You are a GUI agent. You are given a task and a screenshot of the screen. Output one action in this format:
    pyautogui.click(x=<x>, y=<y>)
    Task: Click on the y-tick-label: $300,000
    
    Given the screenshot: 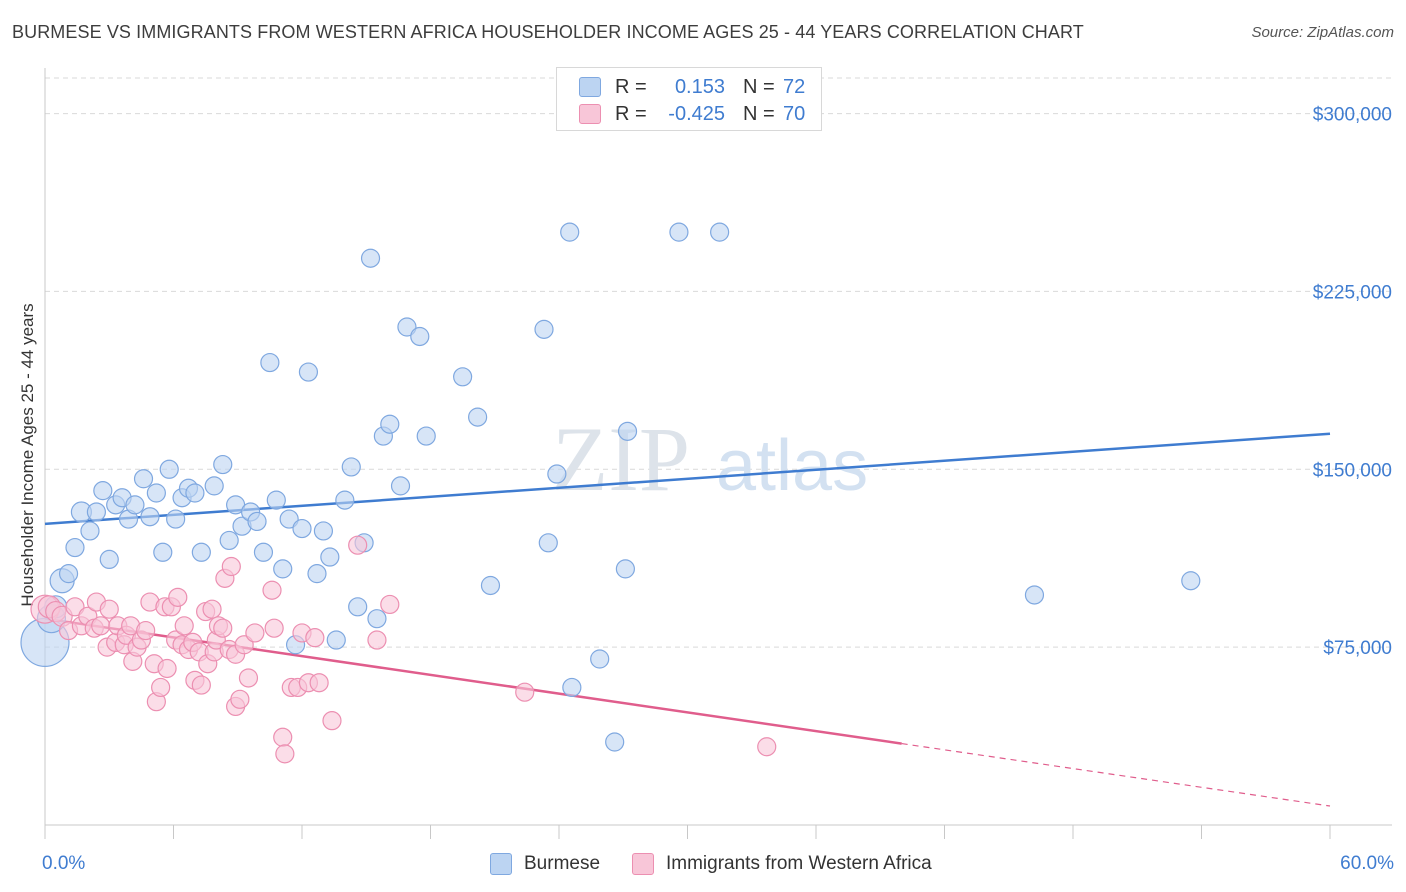 What is the action you would take?
    pyautogui.click(x=1352, y=115)
    